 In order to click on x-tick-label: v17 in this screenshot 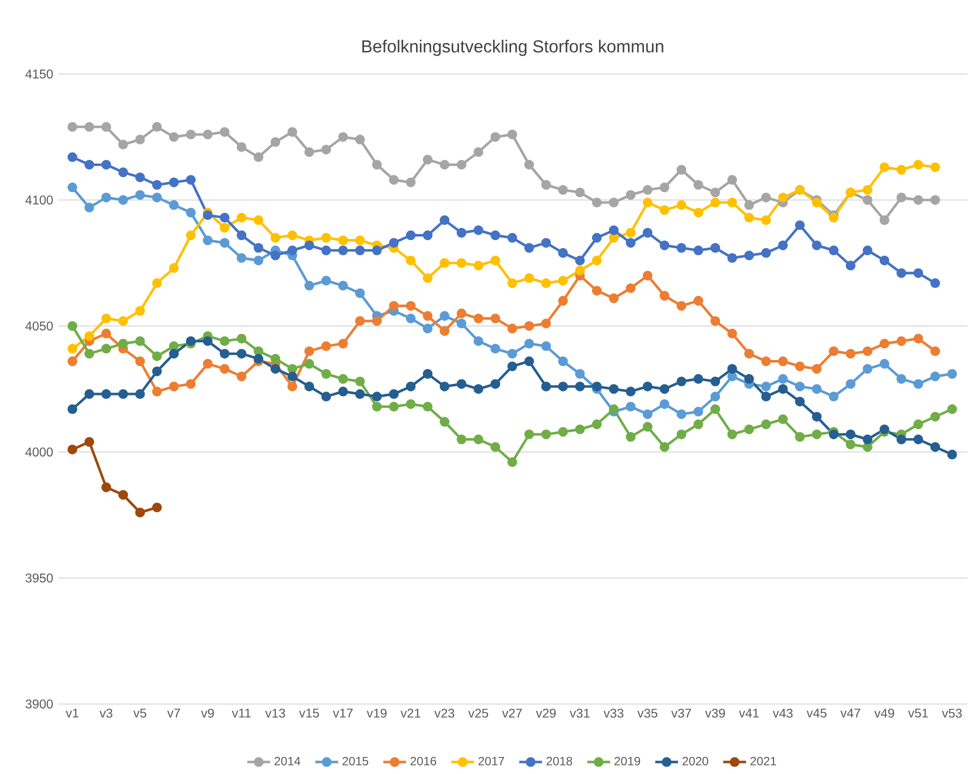, I will do `click(342, 713)`.